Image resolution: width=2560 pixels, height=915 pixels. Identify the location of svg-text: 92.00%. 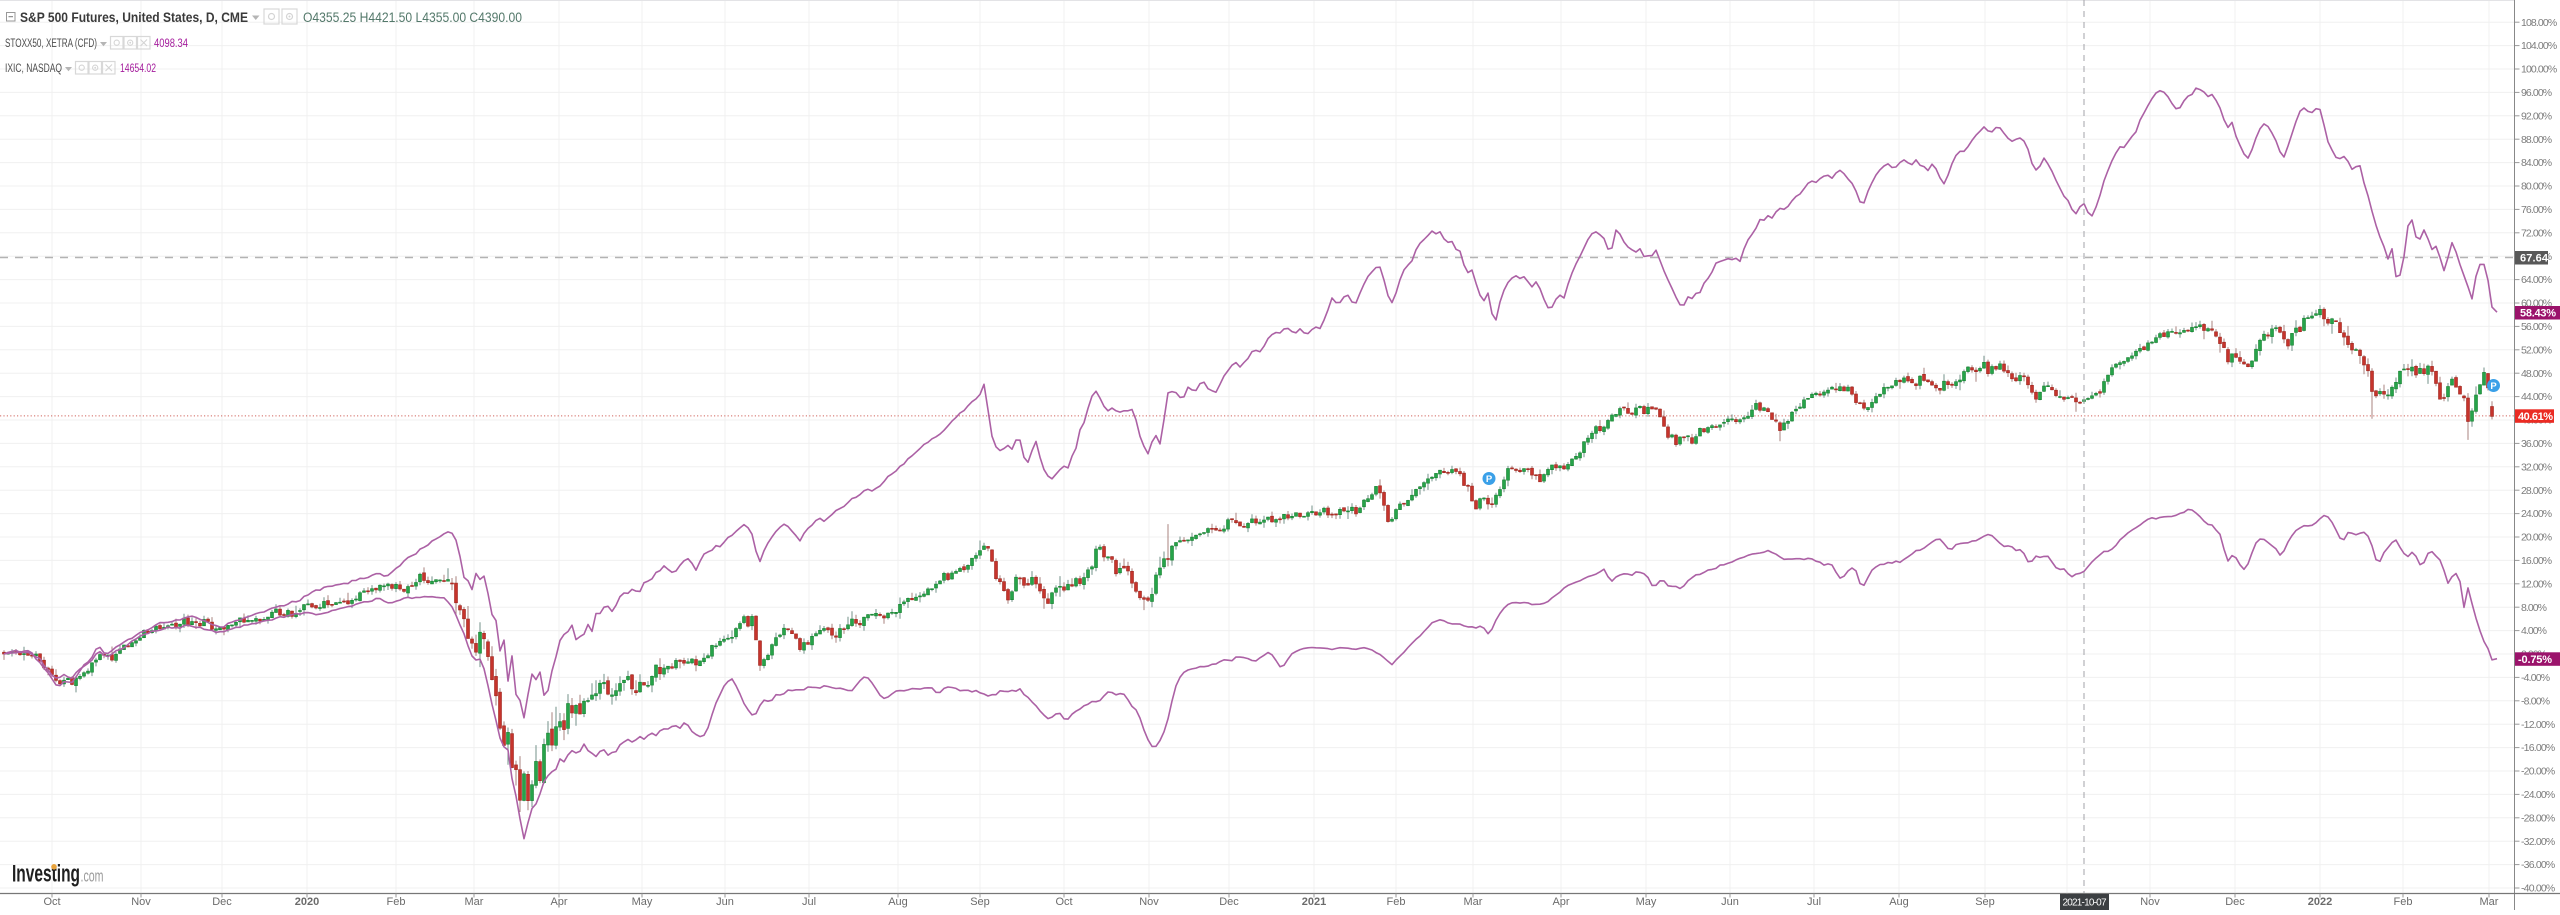
(2536, 116).